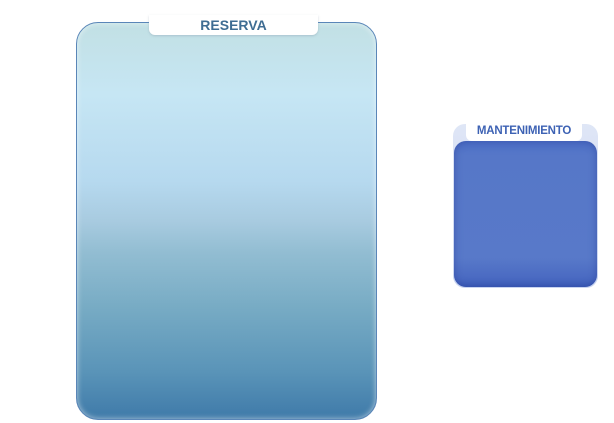  Describe the element at coordinates (525, 214) in the screenshot. I see `mantenimiento-tank` at that location.